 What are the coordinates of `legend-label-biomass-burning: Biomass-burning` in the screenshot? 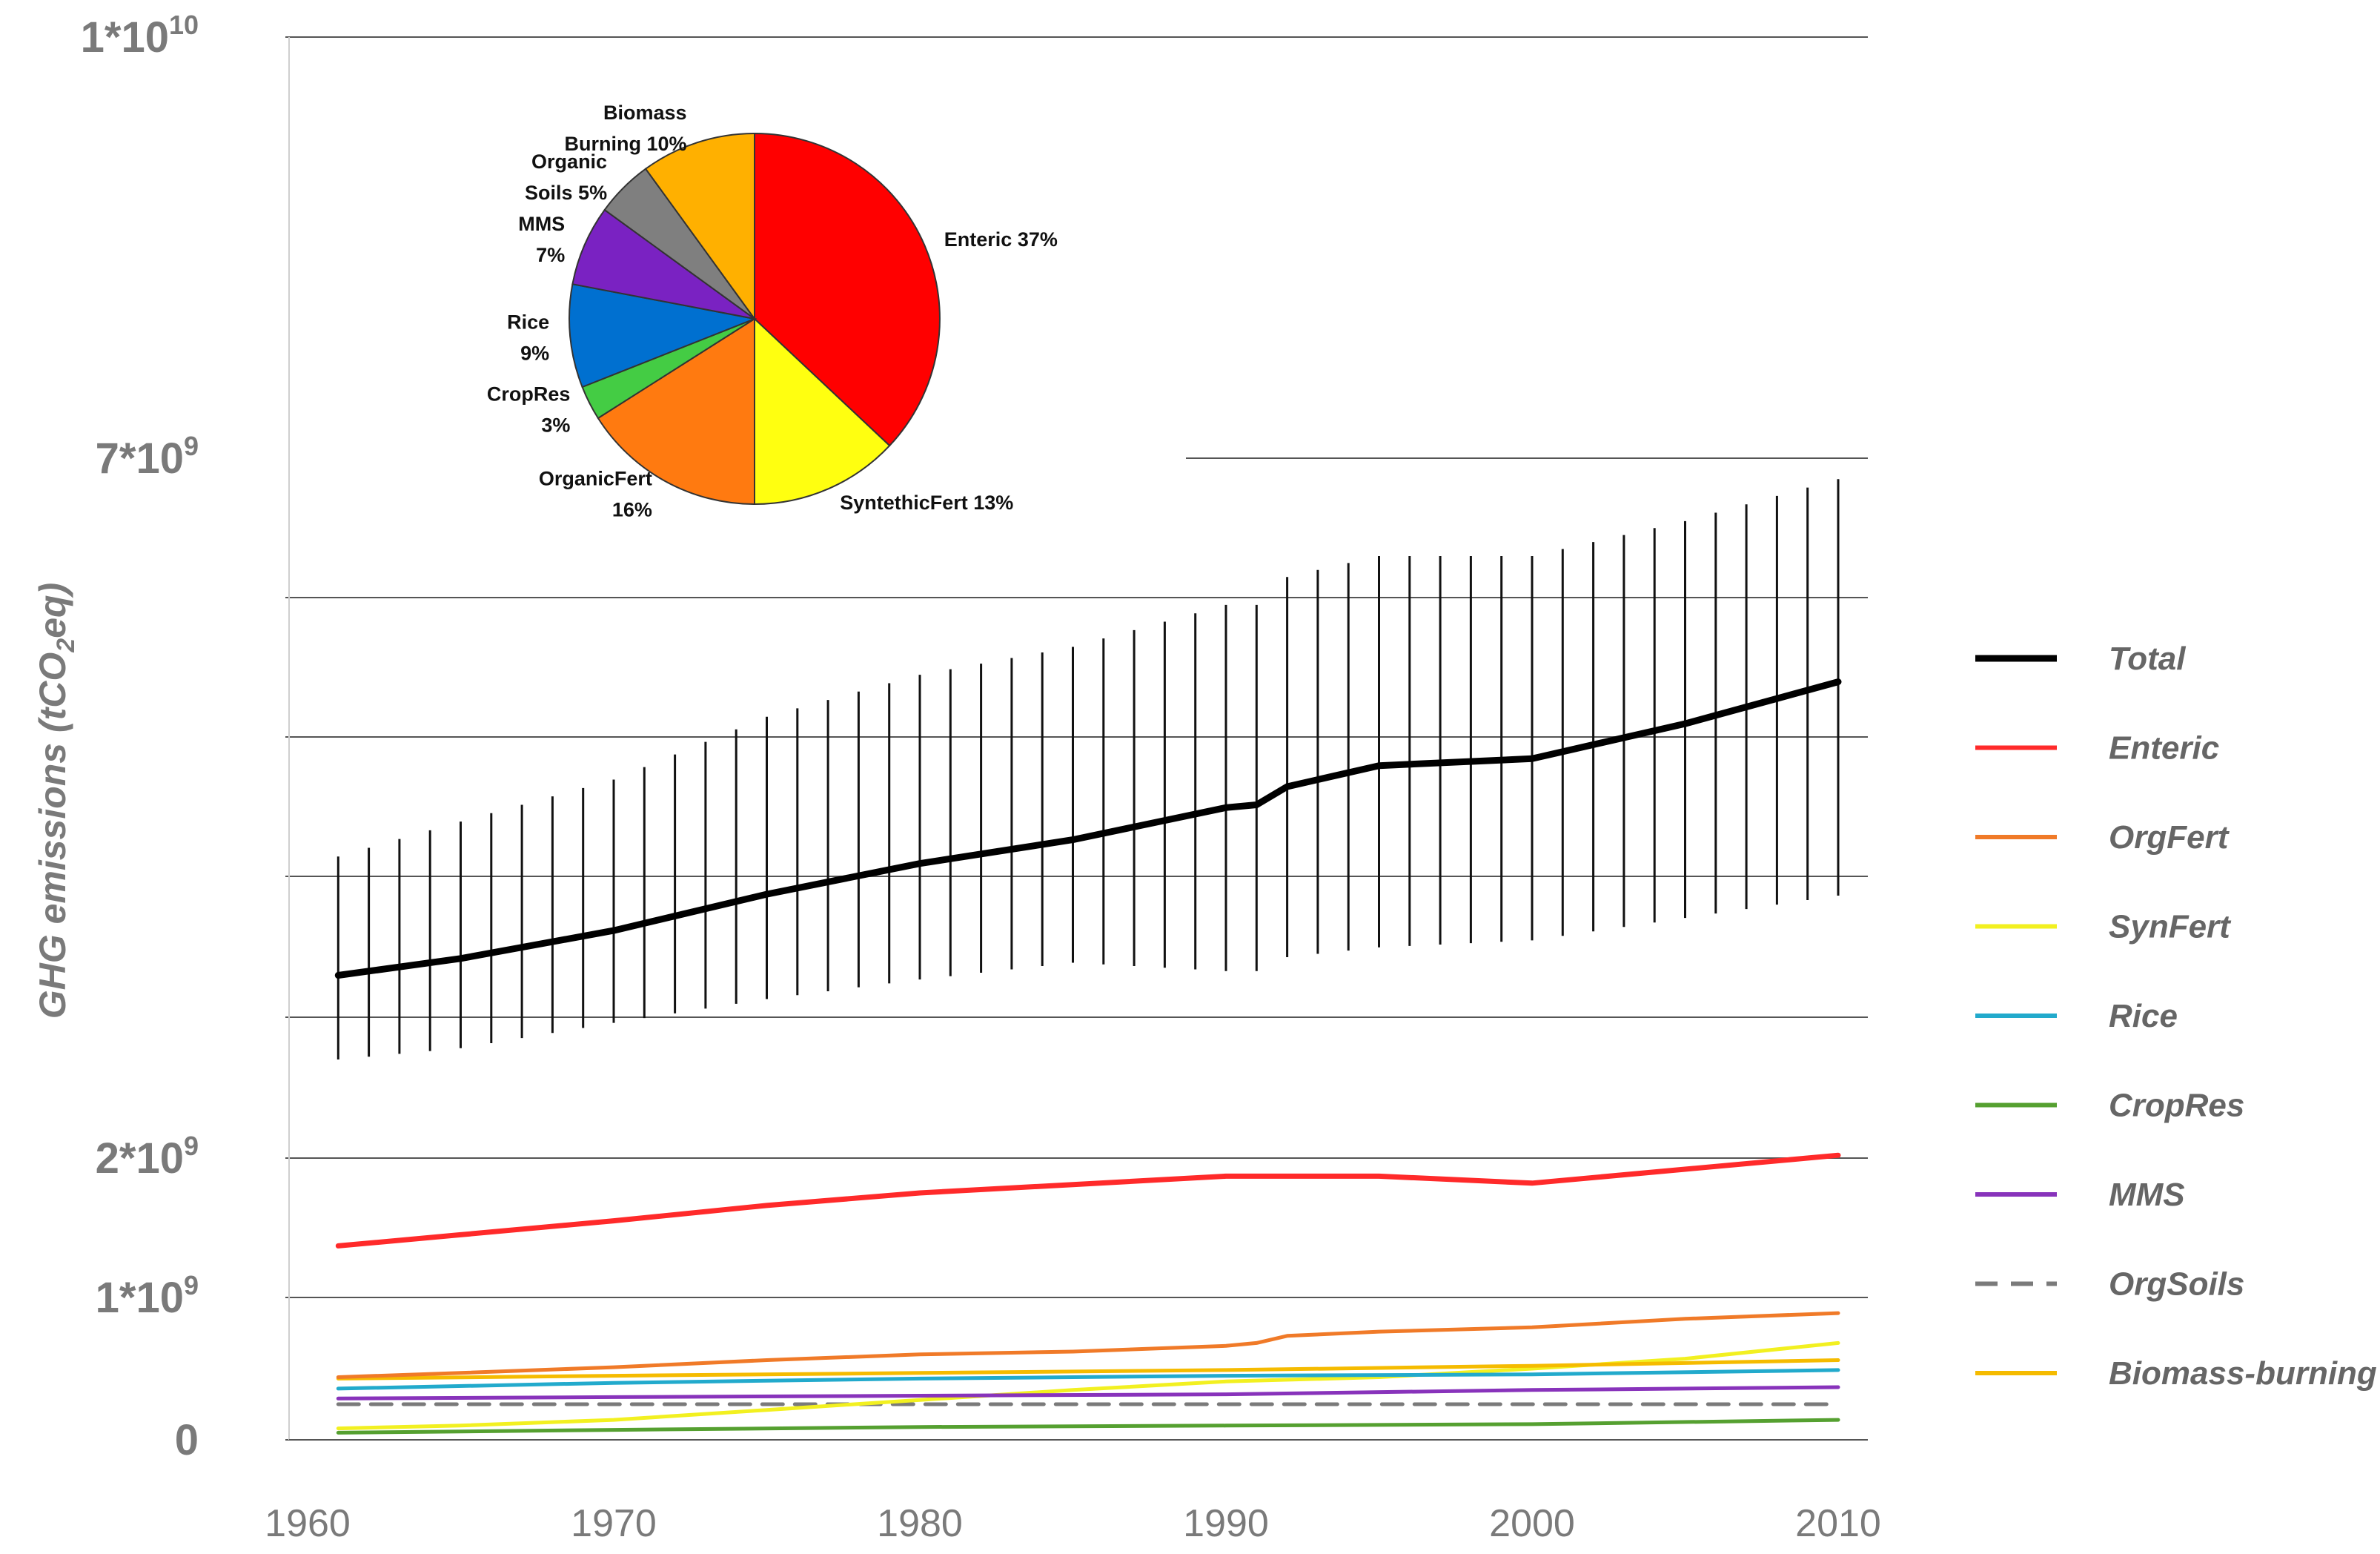 It's located at (2243, 1373).